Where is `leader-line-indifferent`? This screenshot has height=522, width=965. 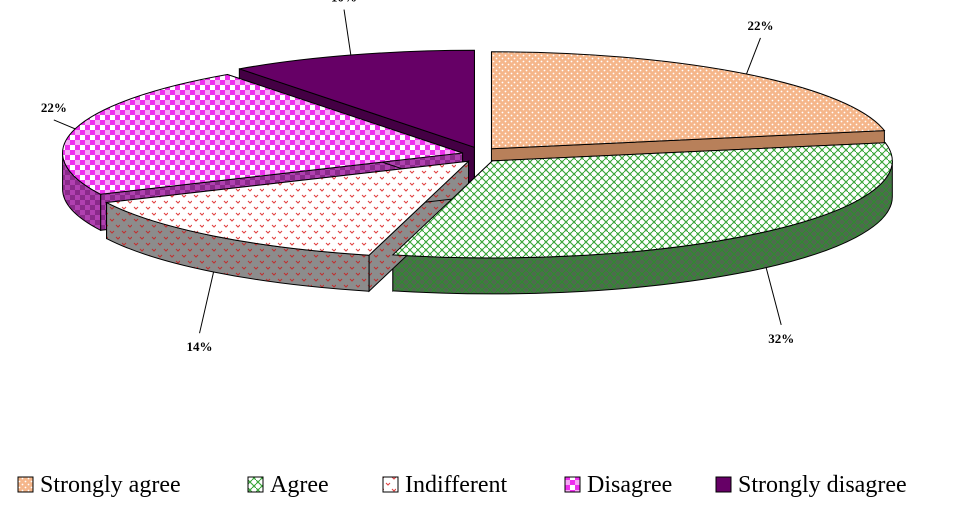 leader-line-indifferent is located at coordinates (207, 302).